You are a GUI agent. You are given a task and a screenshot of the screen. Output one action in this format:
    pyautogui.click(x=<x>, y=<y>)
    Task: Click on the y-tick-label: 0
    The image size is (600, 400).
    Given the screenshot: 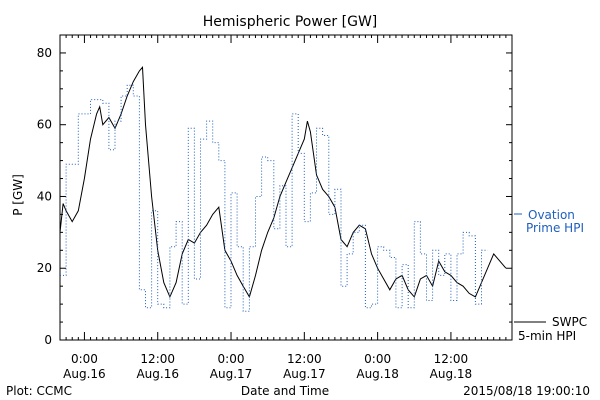 What is the action you would take?
    pyautogui.click(x=48, y=340)
    